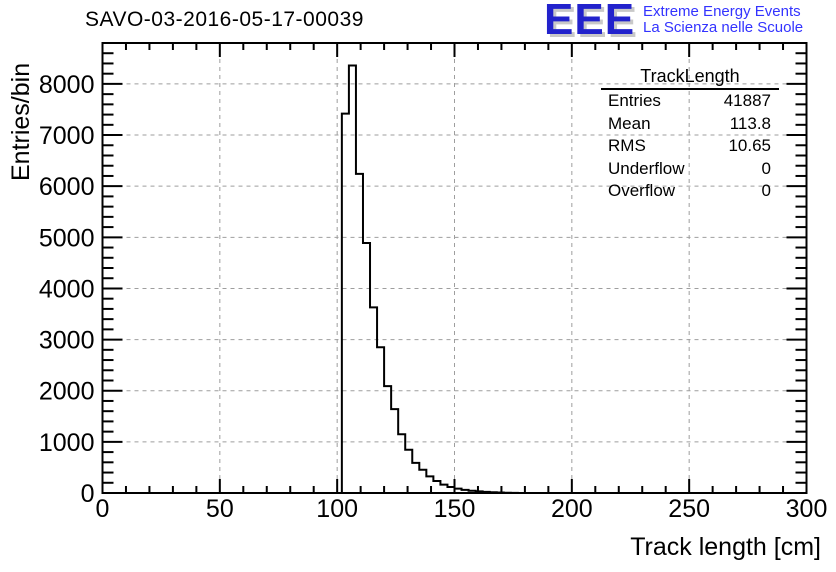 The height and width of the screenshot is (572, 836). I want to click on x-tick-label: 150, so click(455, 509).